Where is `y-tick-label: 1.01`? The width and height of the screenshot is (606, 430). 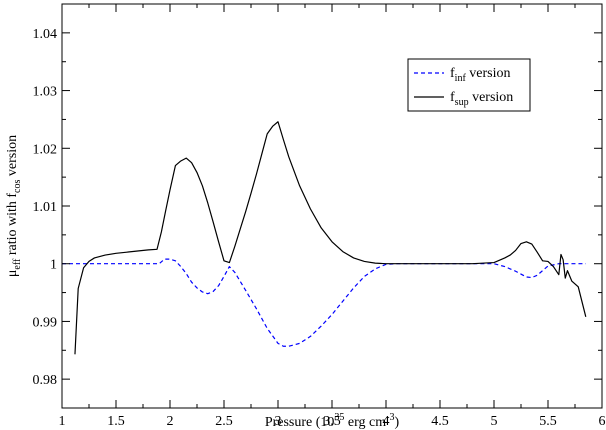 y-tick-label: 1.01 is located at coordinates (45, 207).